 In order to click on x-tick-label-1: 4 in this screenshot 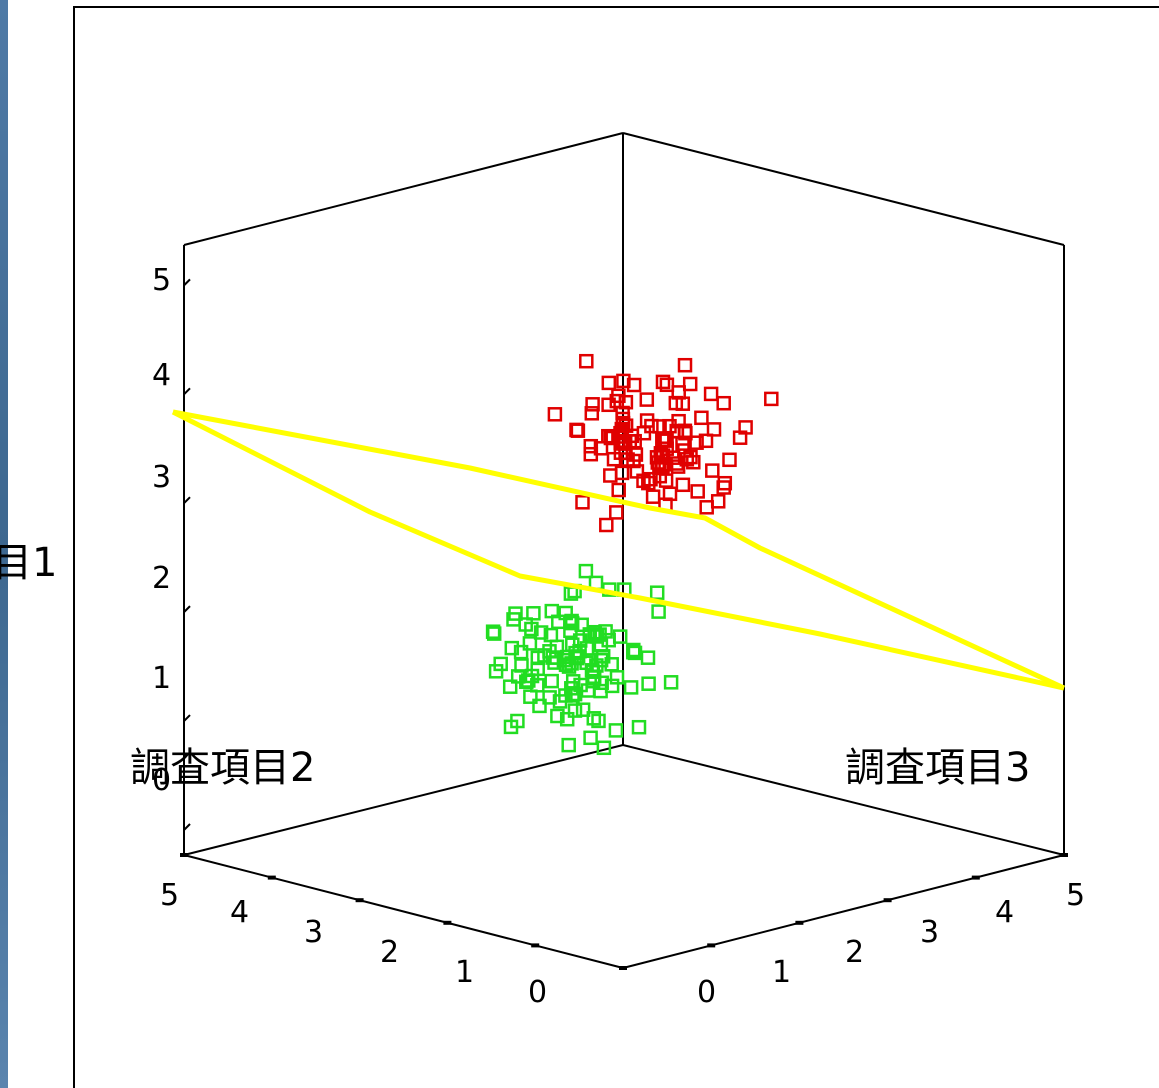, I will do `click(239, 912)`.